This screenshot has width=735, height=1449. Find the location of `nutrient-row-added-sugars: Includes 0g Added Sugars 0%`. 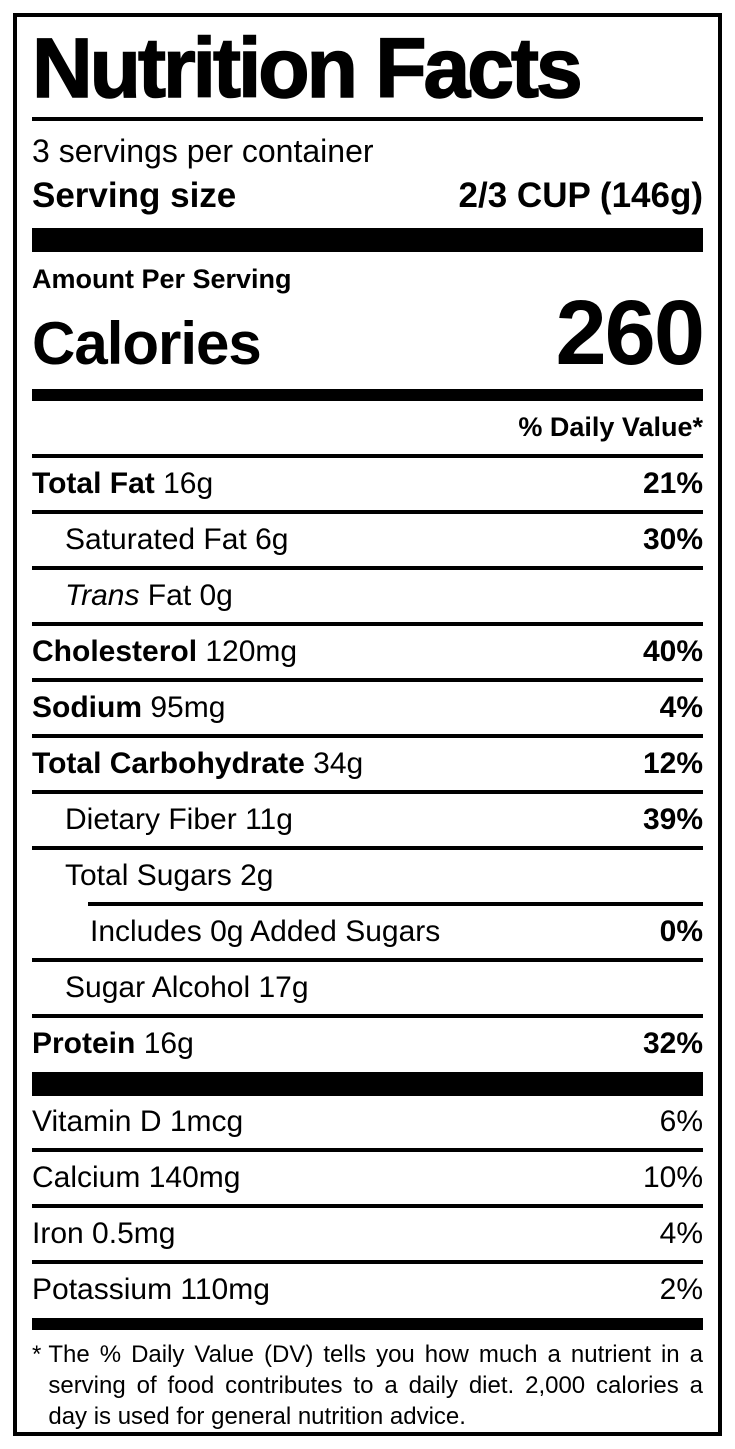

nutrient-row-added-sugars: Includes 0g Added Sugars 0% is located at coordinates (367, 932).